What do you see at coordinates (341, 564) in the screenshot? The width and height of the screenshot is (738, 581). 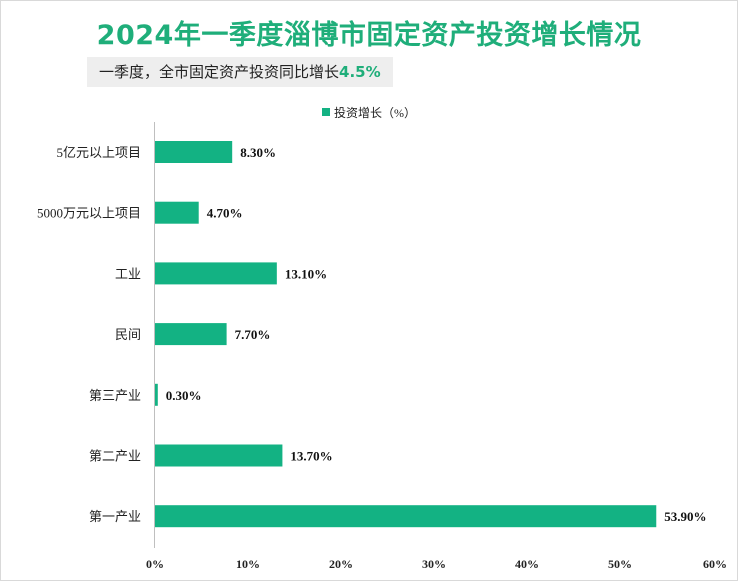 I see `x-tick-label: 20%` at bounding box center [341, 564].